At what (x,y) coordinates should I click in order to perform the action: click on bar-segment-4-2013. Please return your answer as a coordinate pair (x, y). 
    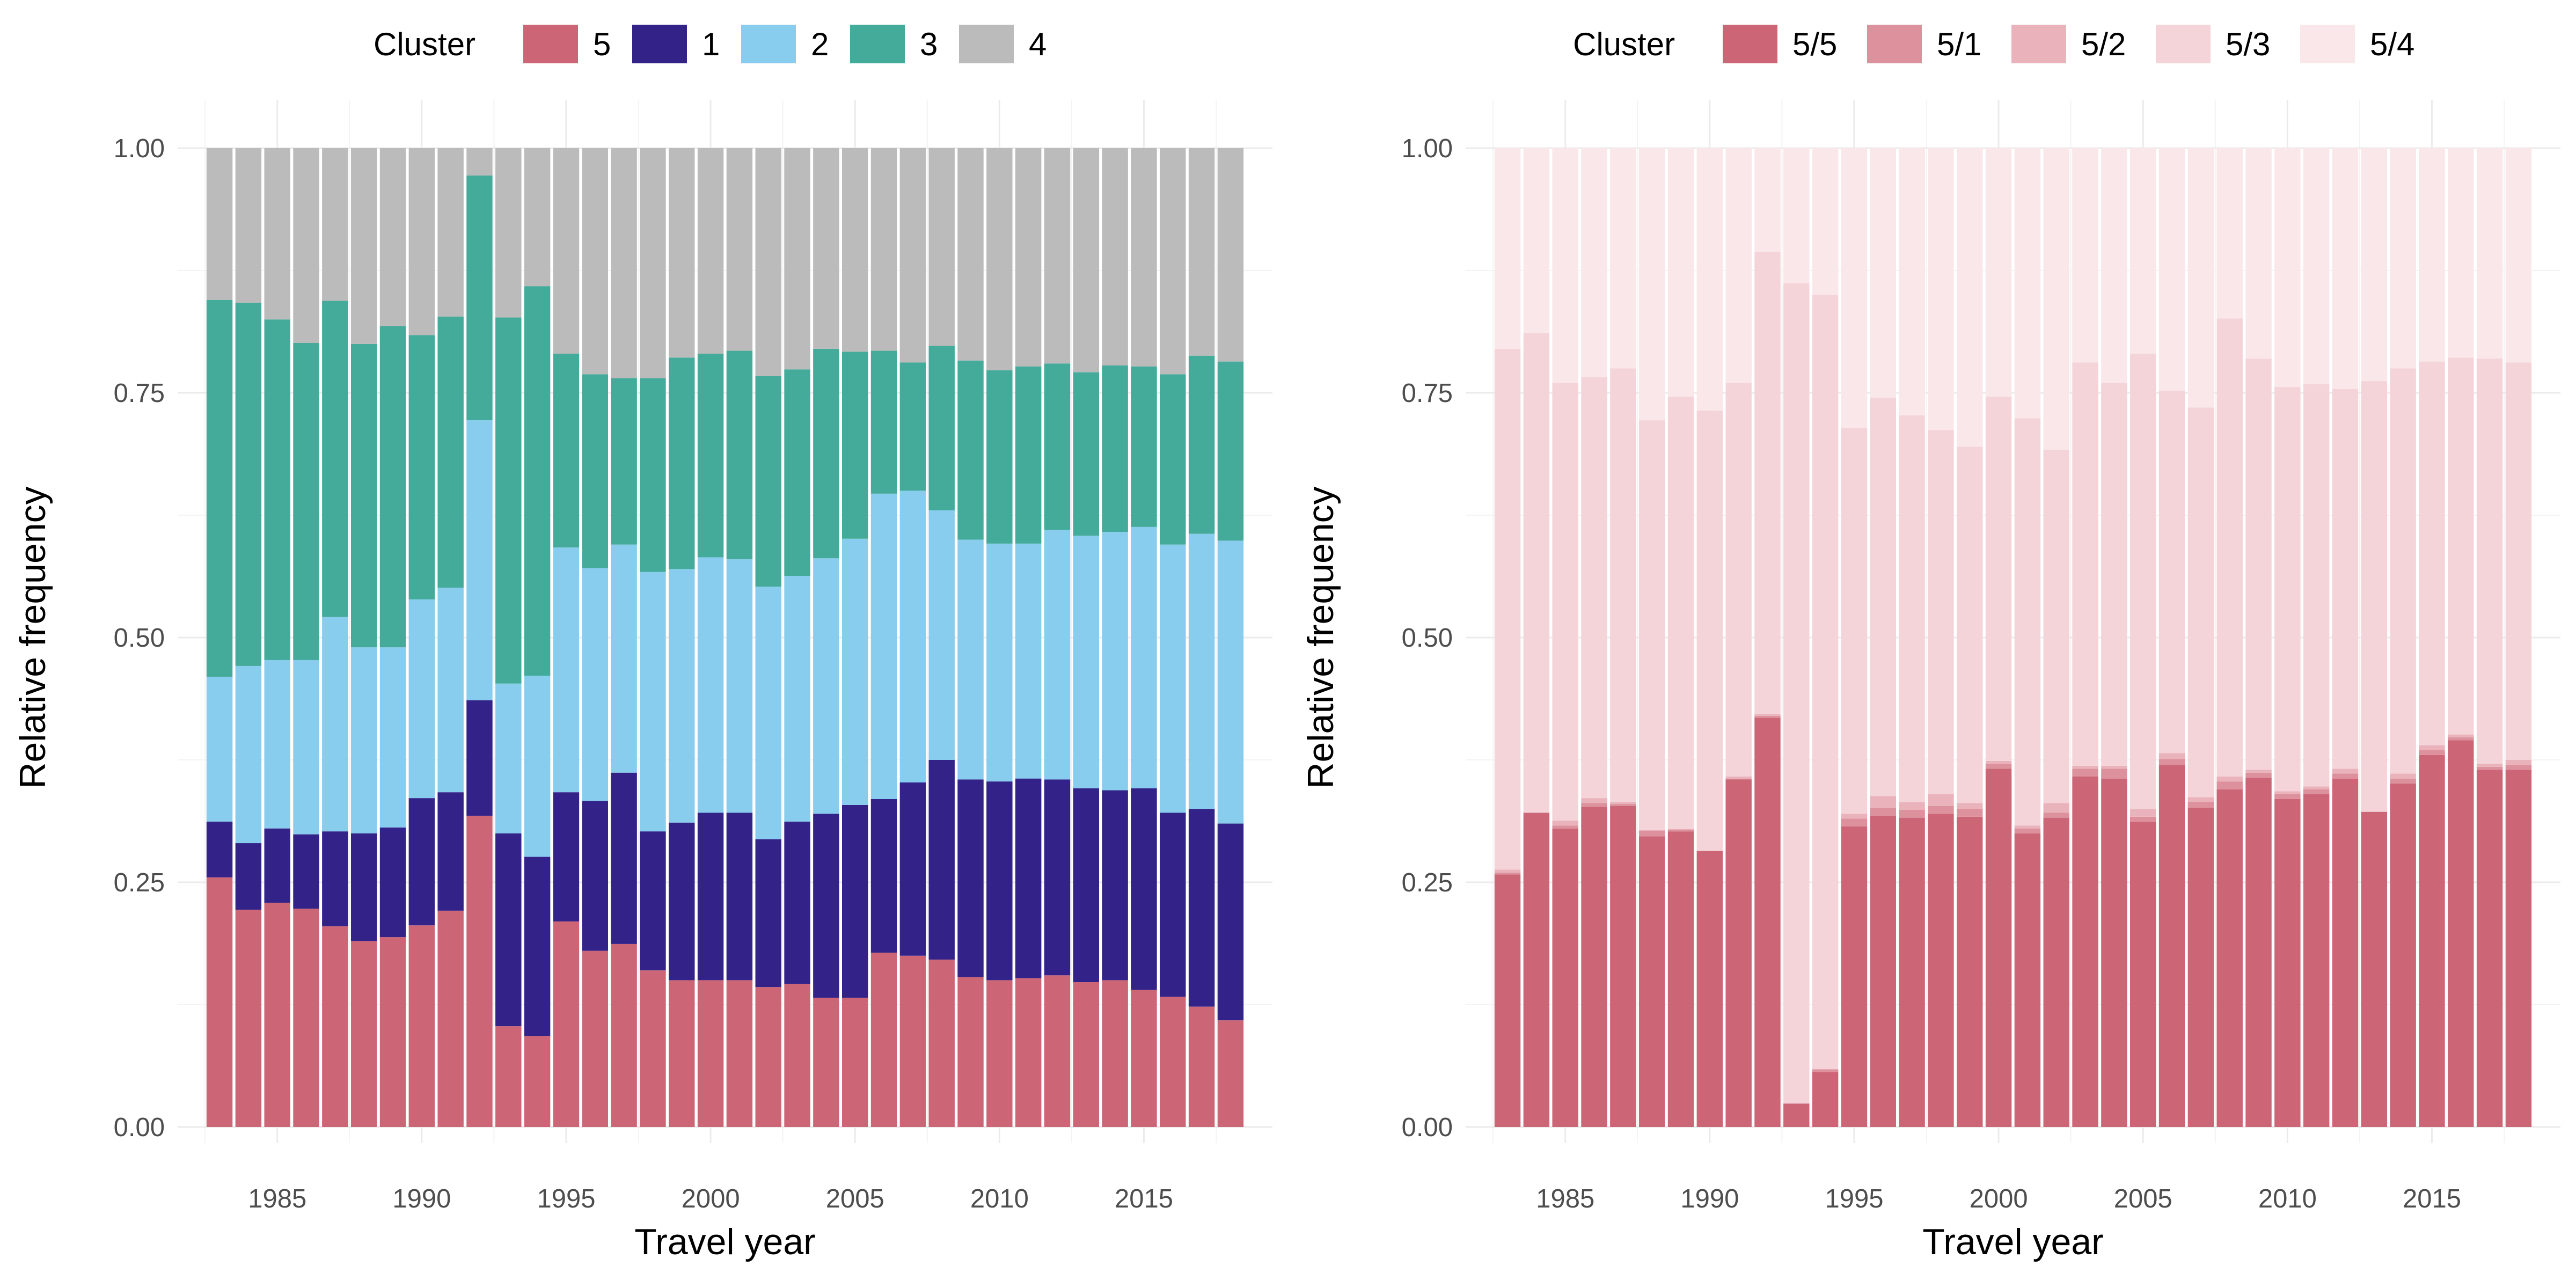
    Looking at the image, I should click on (1086, 260).